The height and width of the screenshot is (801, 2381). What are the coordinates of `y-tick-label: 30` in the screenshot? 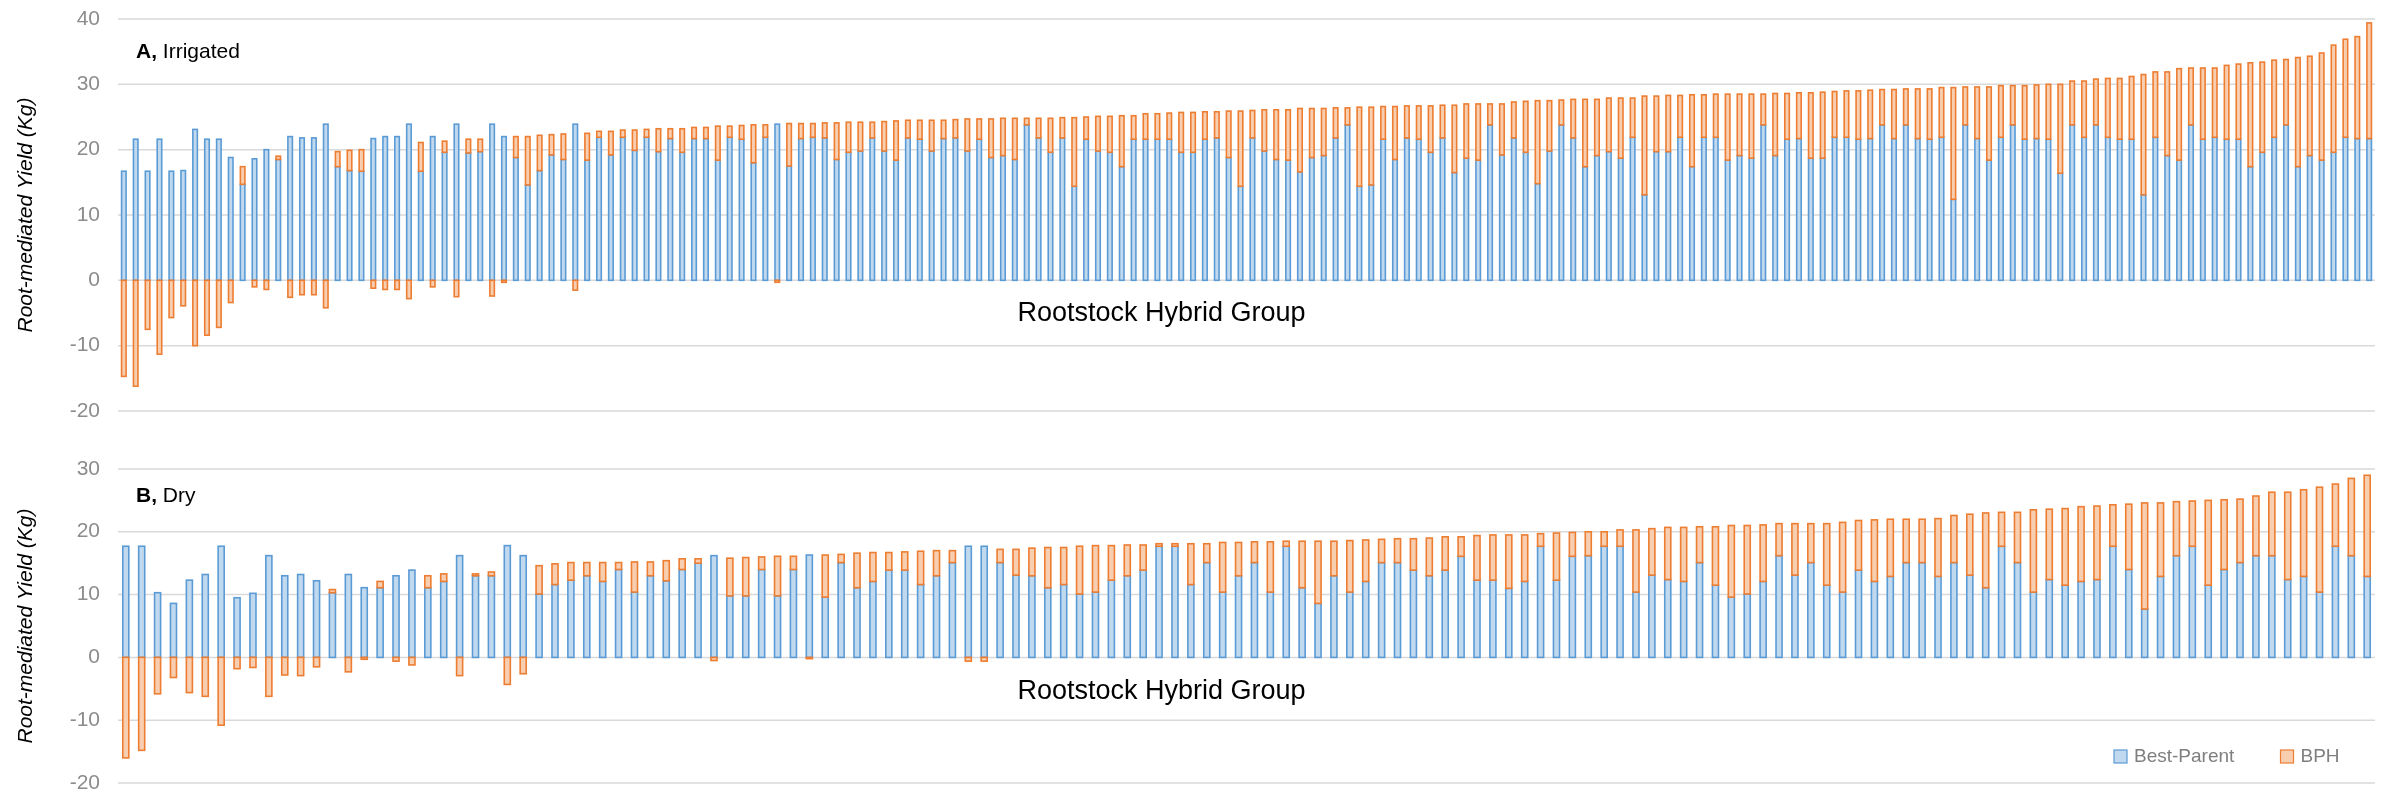 It's located at (88, 82).